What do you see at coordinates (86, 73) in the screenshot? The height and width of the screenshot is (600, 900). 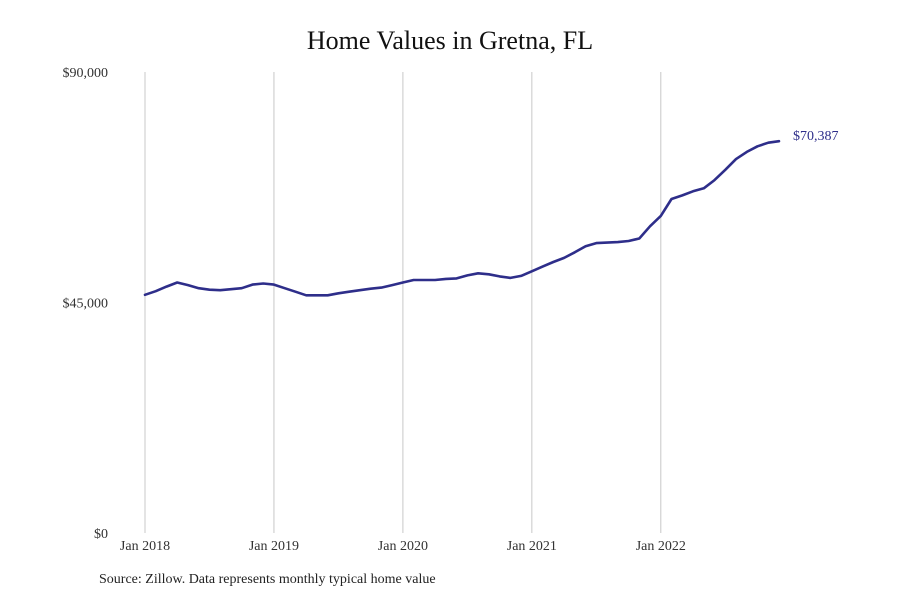 I see `y-tick-label: $90,000` at bounding box center [86, 73].